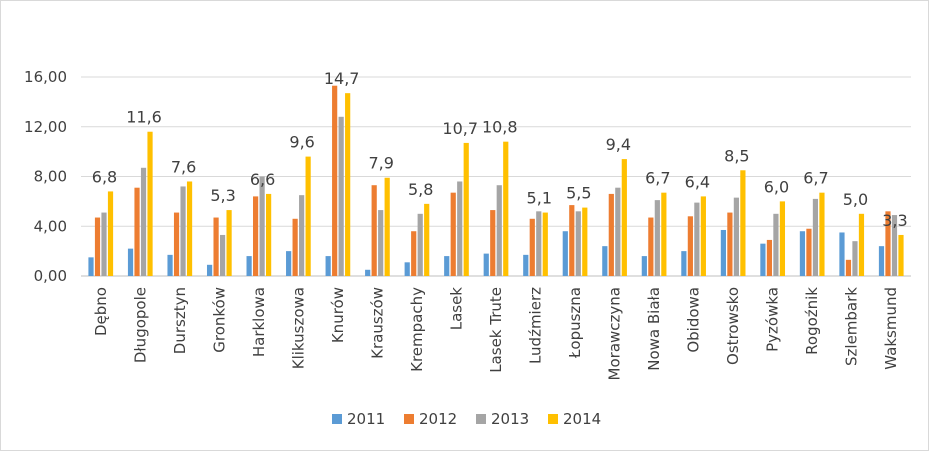 The width and height of the screenshot is (929, 451). What do you see at coordinates (338, 315) in the screenshot?
I see `x-category-label: Knurów` at bounding box center [338, 315].